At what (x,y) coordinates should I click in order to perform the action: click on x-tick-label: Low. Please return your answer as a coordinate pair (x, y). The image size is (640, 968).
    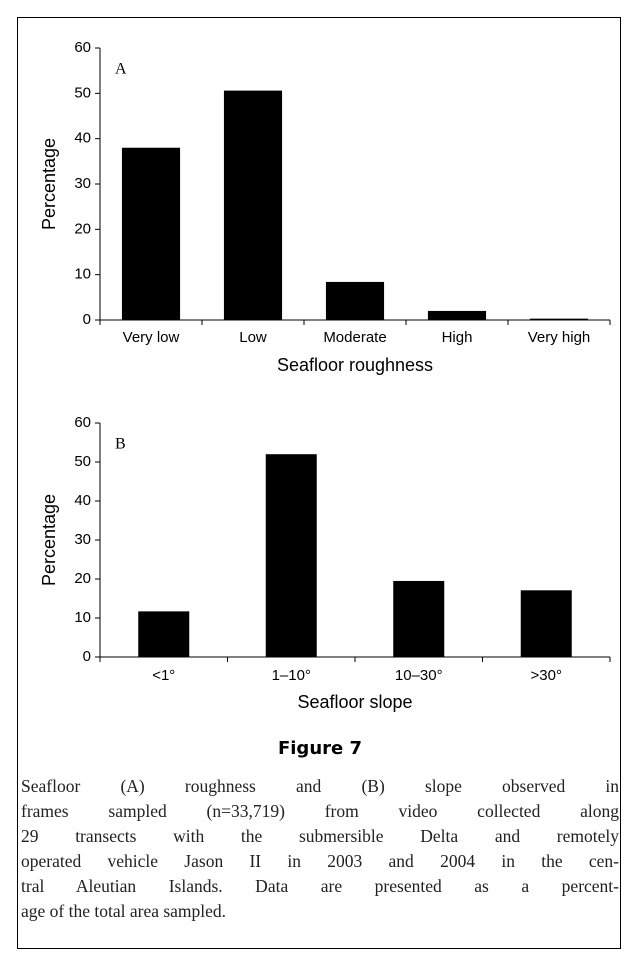
    Looking at the image, I should click on (253, 337).